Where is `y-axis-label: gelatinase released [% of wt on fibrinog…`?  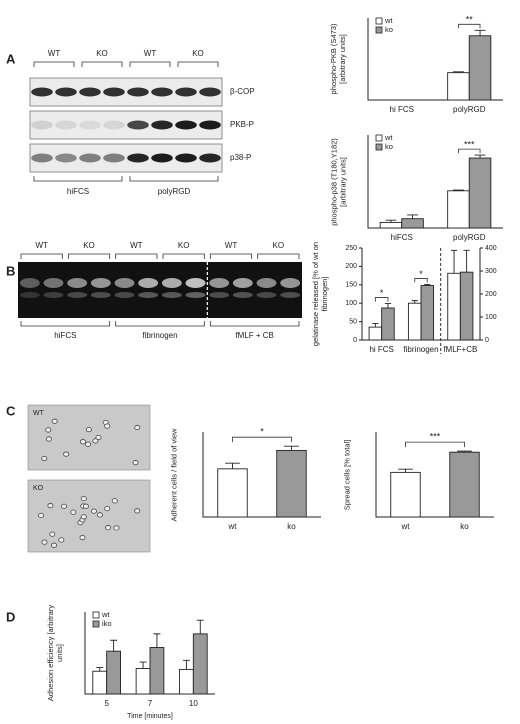
y-axis-label: gelatinase released [% of wt on fibrinog… is located at coordinates (320, 294).